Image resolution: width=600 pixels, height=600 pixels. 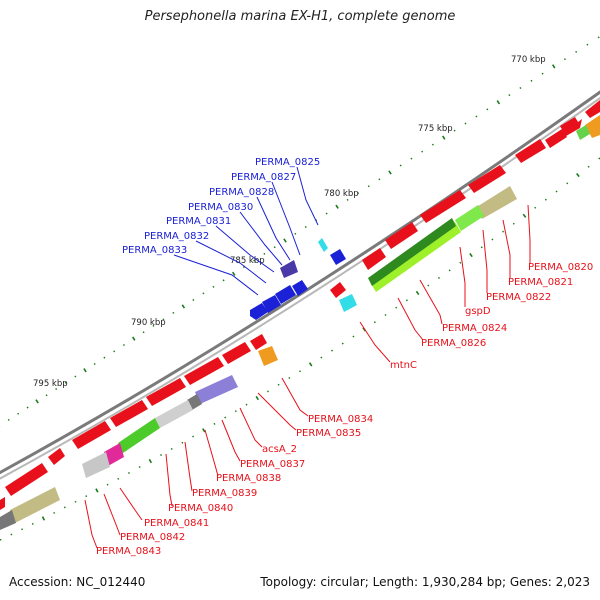 I want to click on gene-label-perma-0838: PERMA_0838, so click(x=248, y=478).